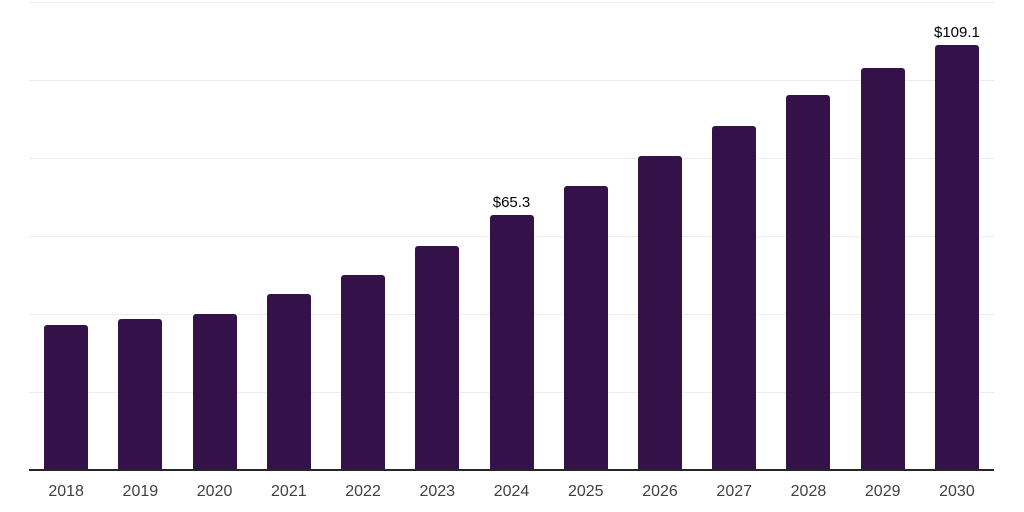  I want to click on x-tick-label: 2020, so click(214, 491).